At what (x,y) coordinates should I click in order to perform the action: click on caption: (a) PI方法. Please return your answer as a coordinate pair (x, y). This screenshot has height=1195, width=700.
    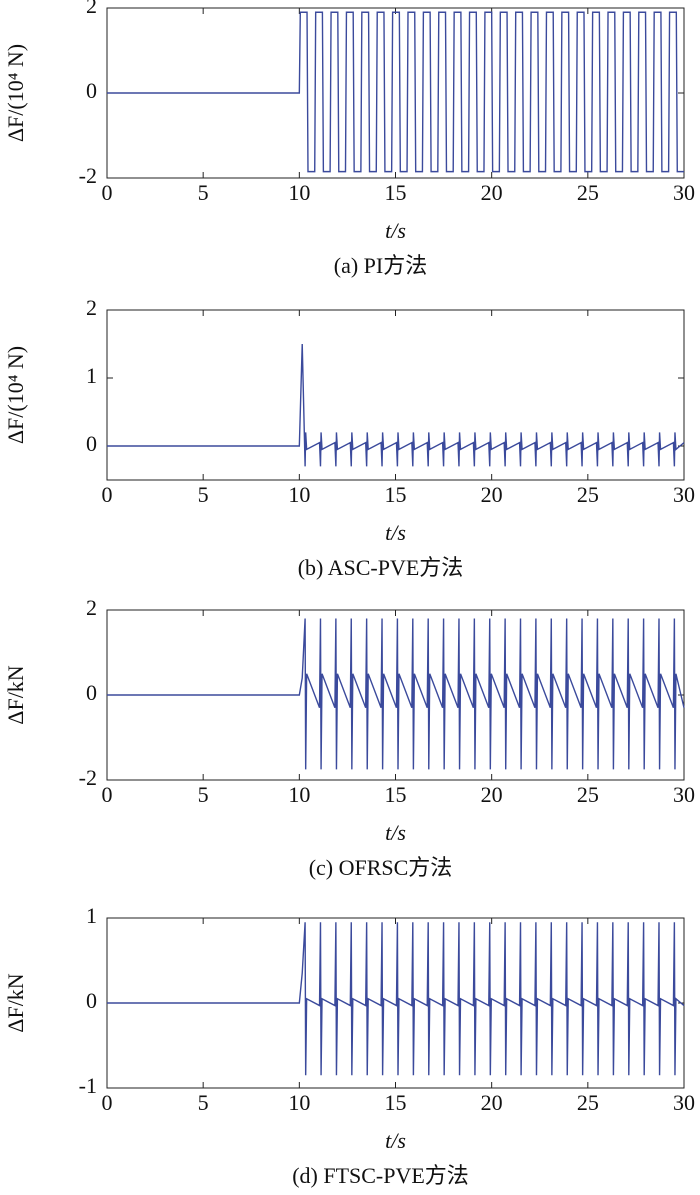
    Looking at the image, I should click on (380, 265).